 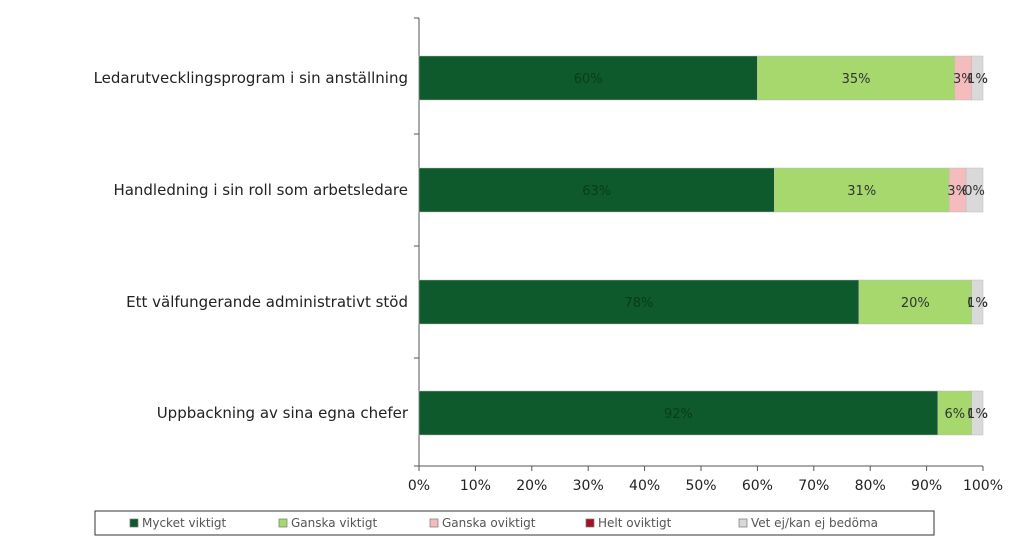 What do you see at coordinates (700, 486) in the screenshot?
I see `x-tick-label: 50%` at bounding box center [700, 486].